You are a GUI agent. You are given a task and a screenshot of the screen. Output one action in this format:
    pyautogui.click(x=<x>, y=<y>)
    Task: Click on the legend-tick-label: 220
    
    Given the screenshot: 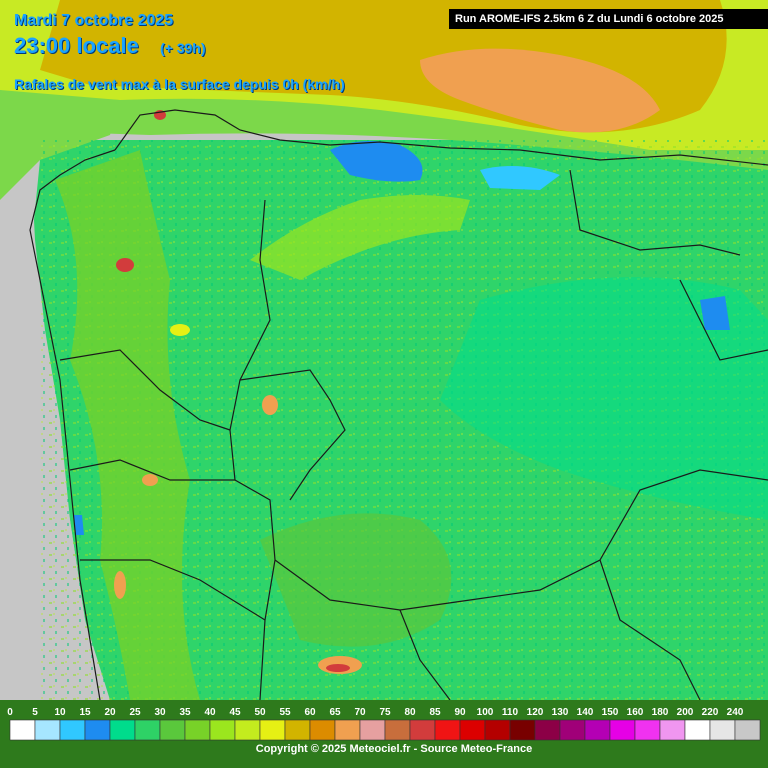 What is the action you would take?
    pyautogui.click(x=710, y=712)
    